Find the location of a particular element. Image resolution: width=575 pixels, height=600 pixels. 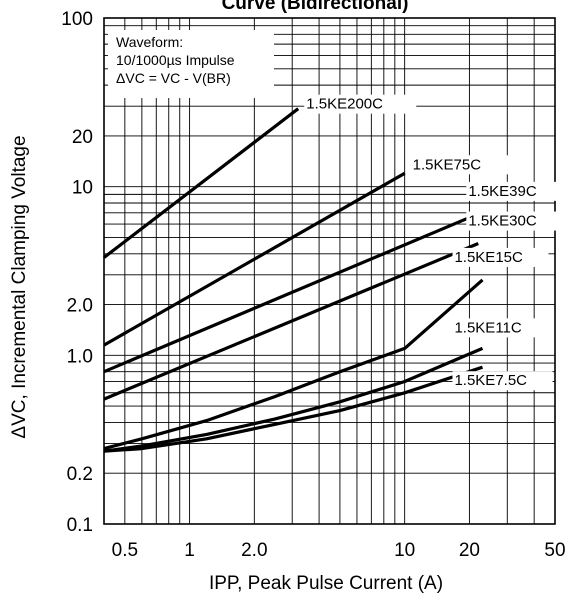

x-tick-label: 2.0 is located at coordinates (254, 550).